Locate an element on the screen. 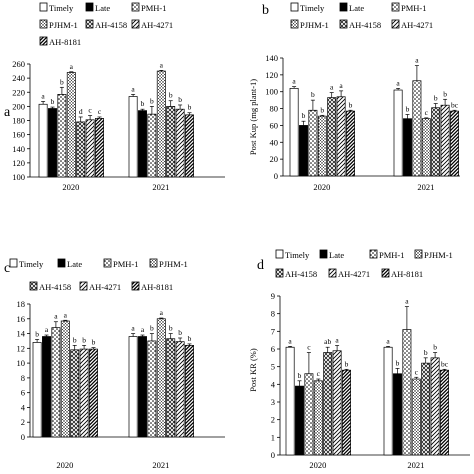  significance-letter: d is located at coordinates (81, 111).